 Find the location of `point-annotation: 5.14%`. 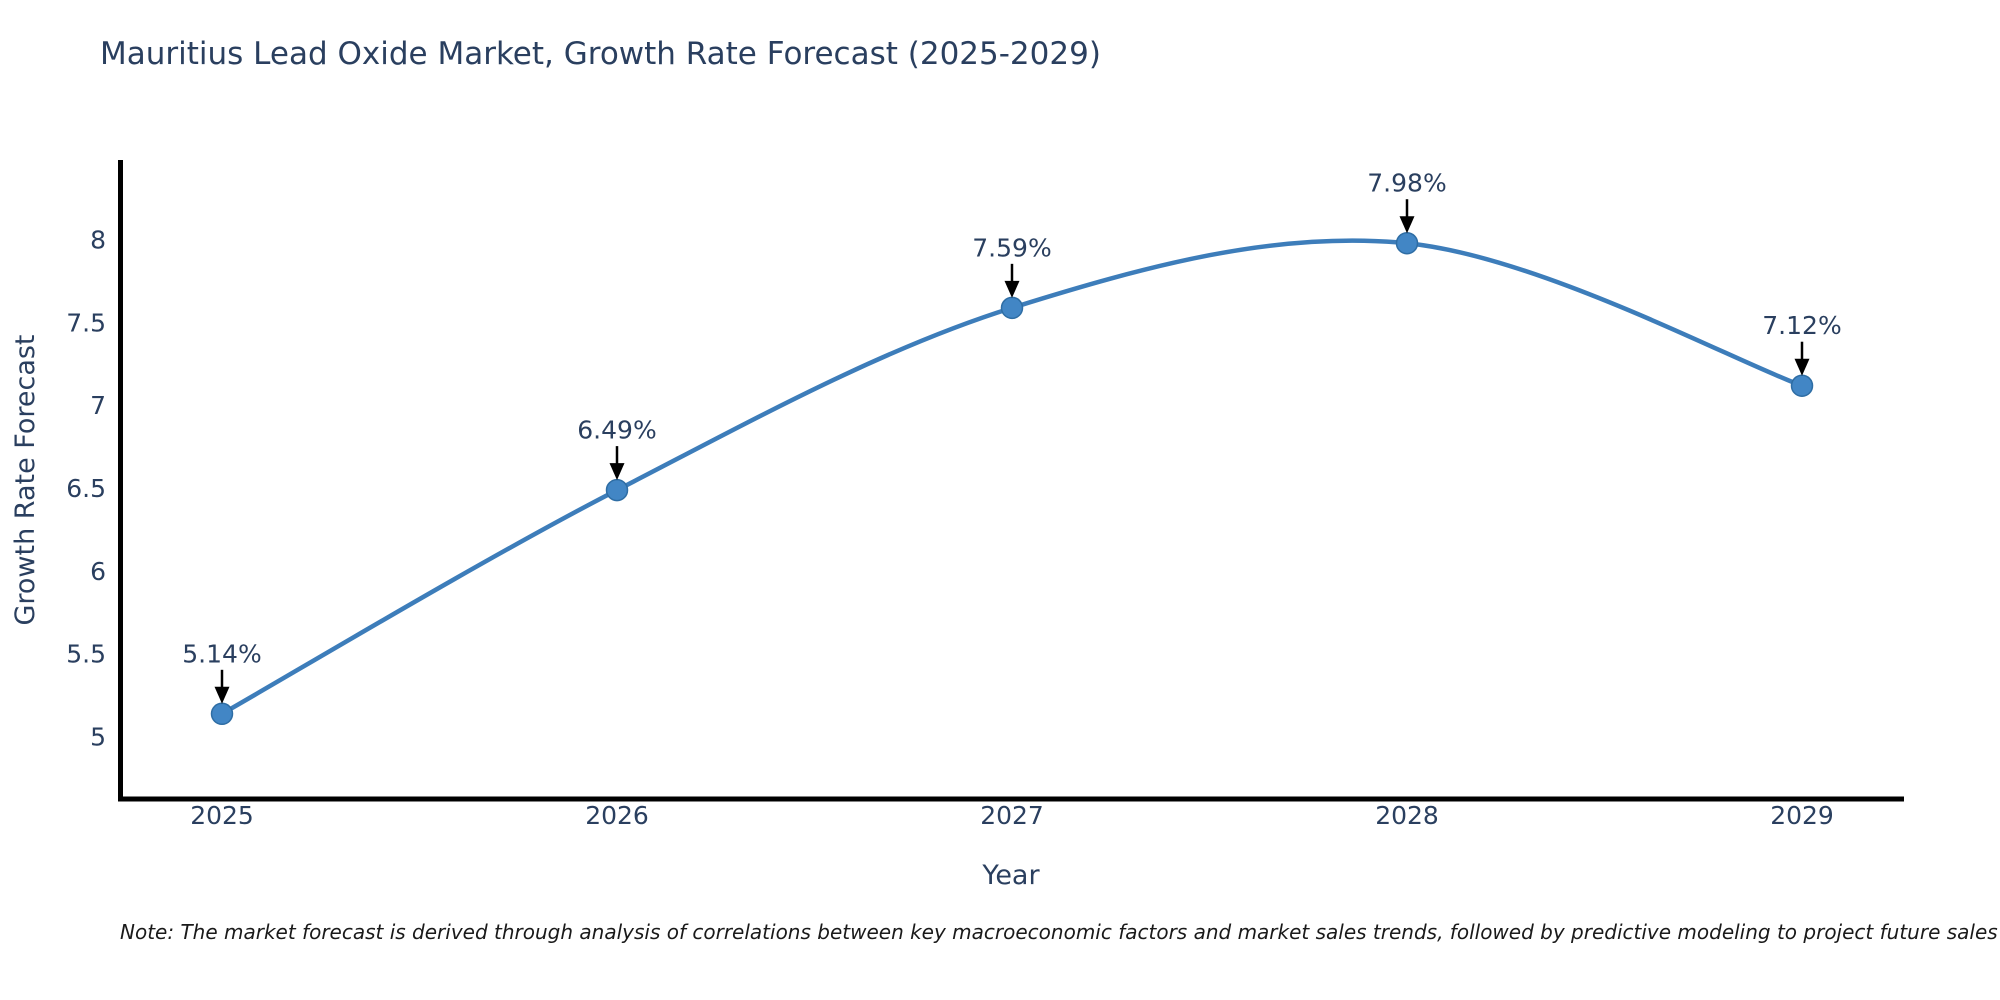

point-annotation: 5.14% is located at coordinates (222, 671).